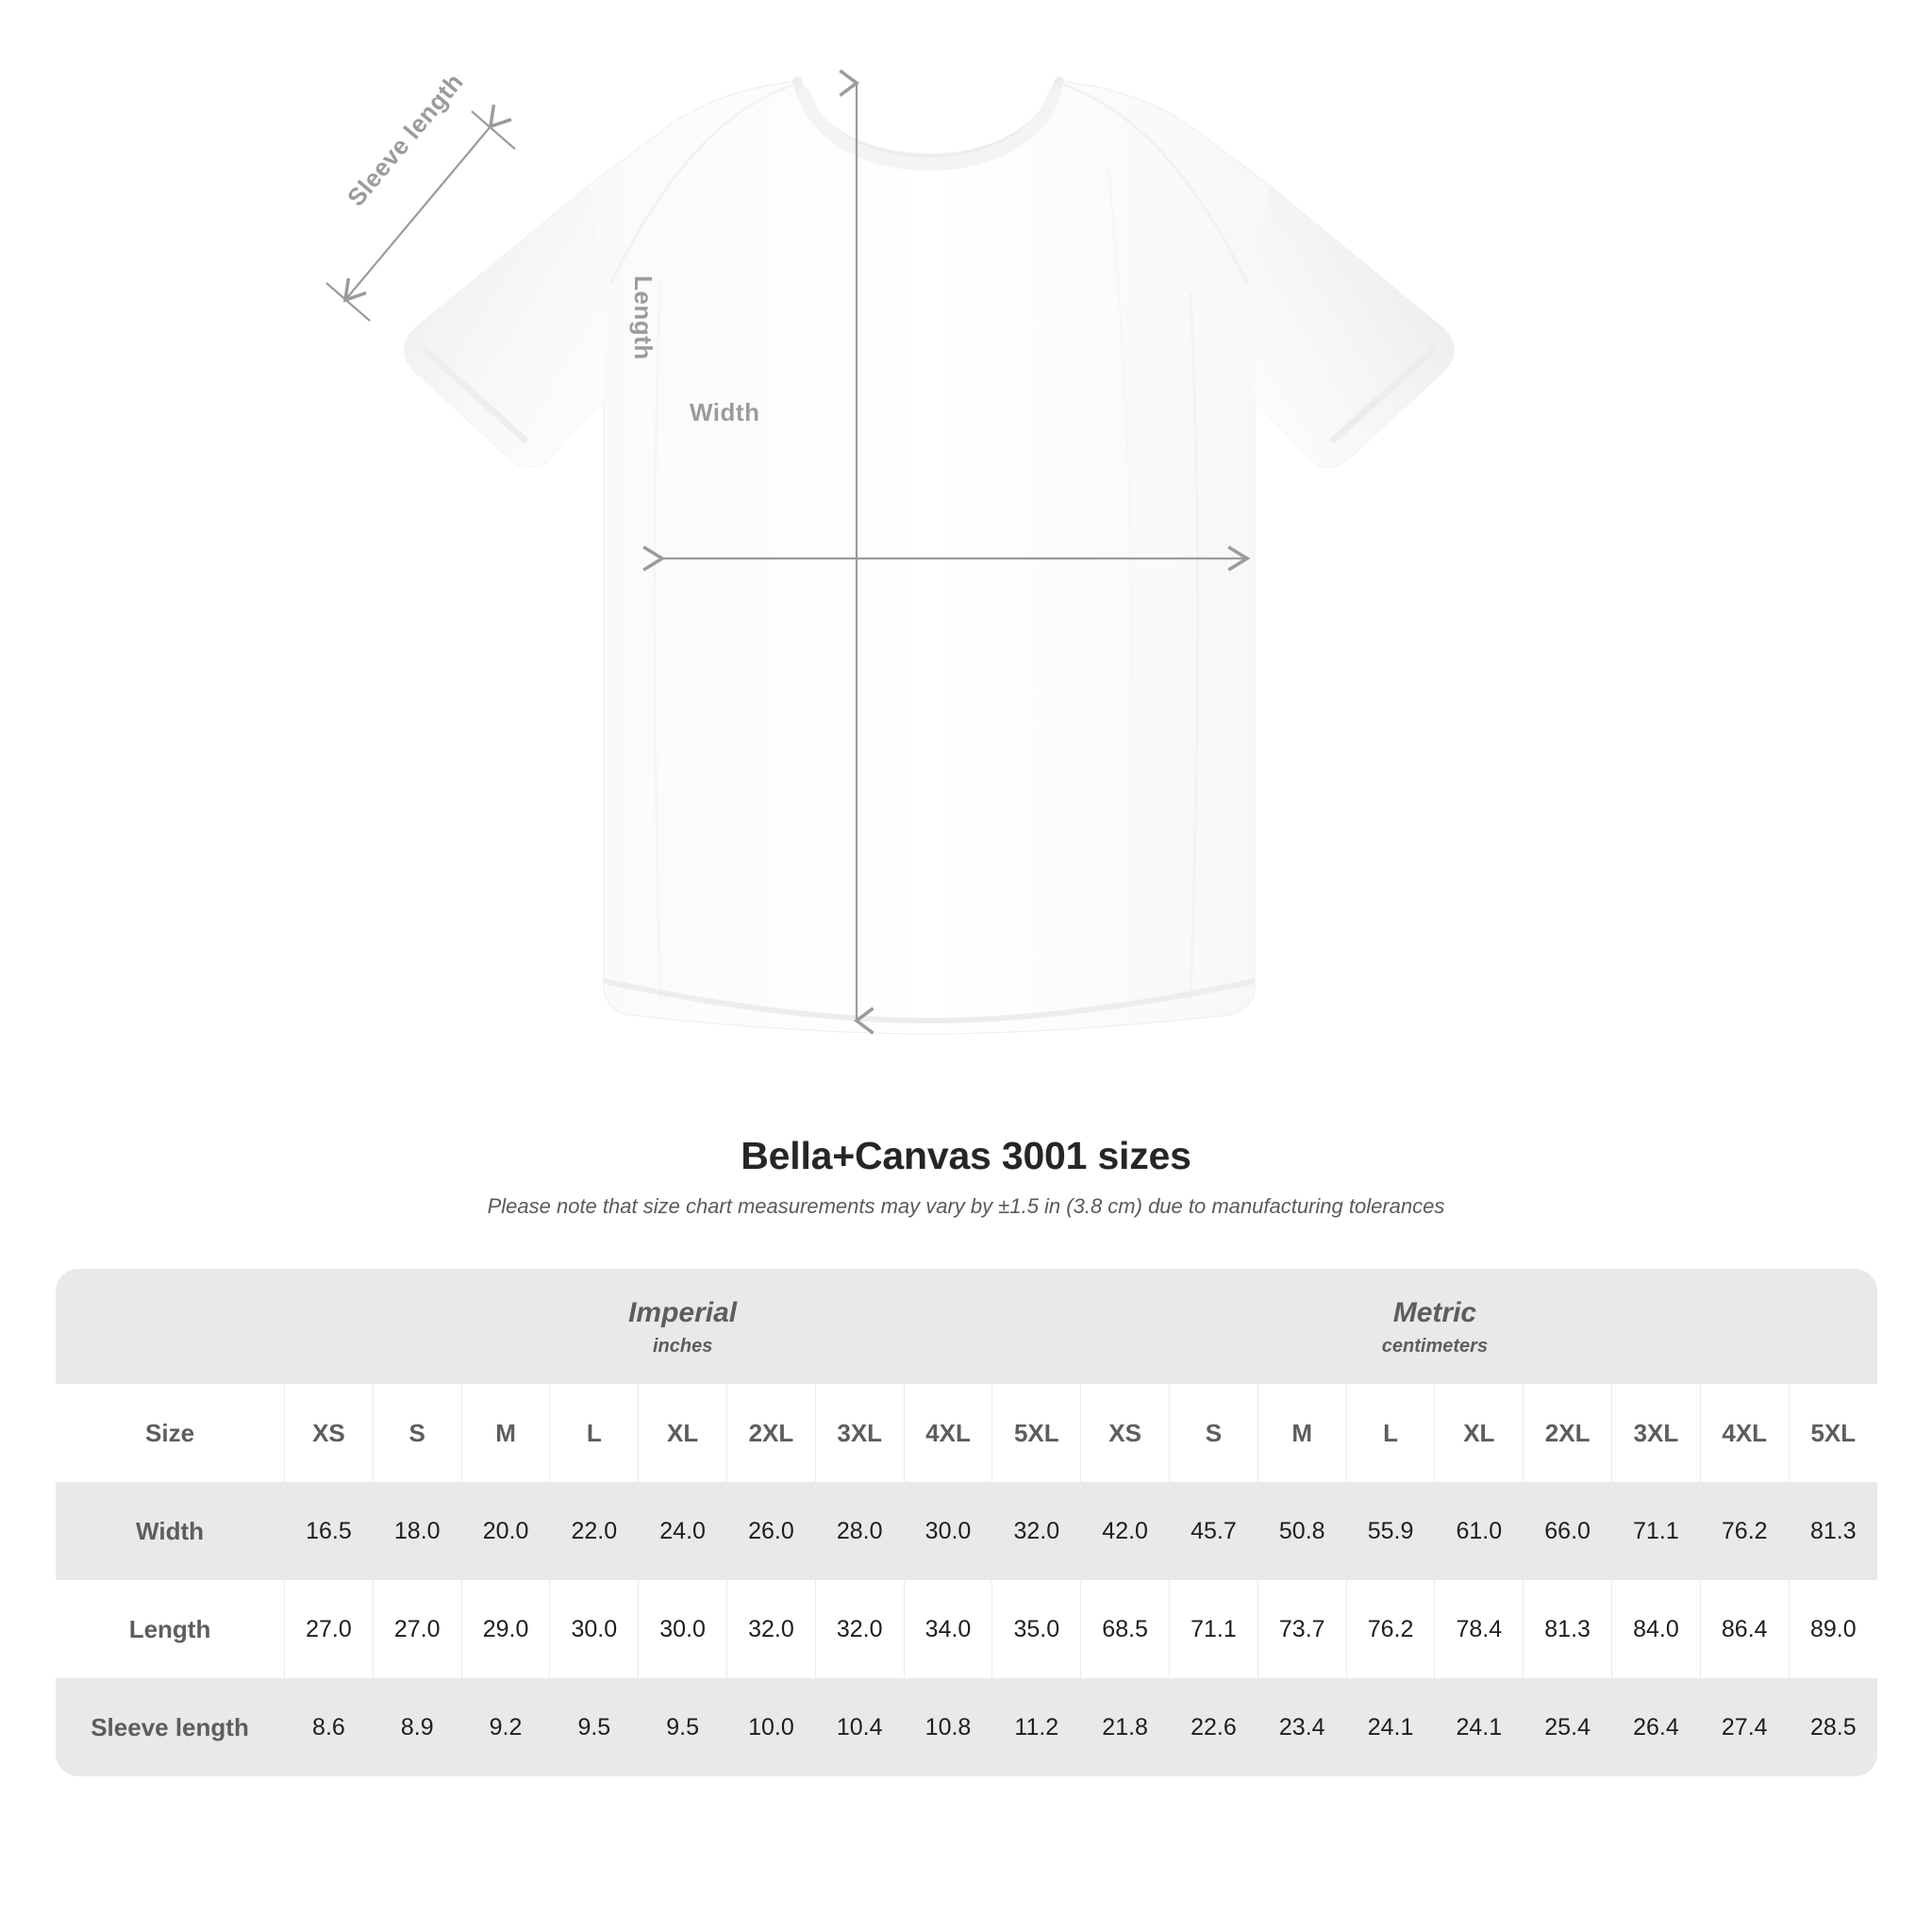 This screenshot has height=1932, width=1932. Describe the element at coordinates (683, 1312) in the screenshot. I see `unit-header-imperial-title: Imperial` at that location.